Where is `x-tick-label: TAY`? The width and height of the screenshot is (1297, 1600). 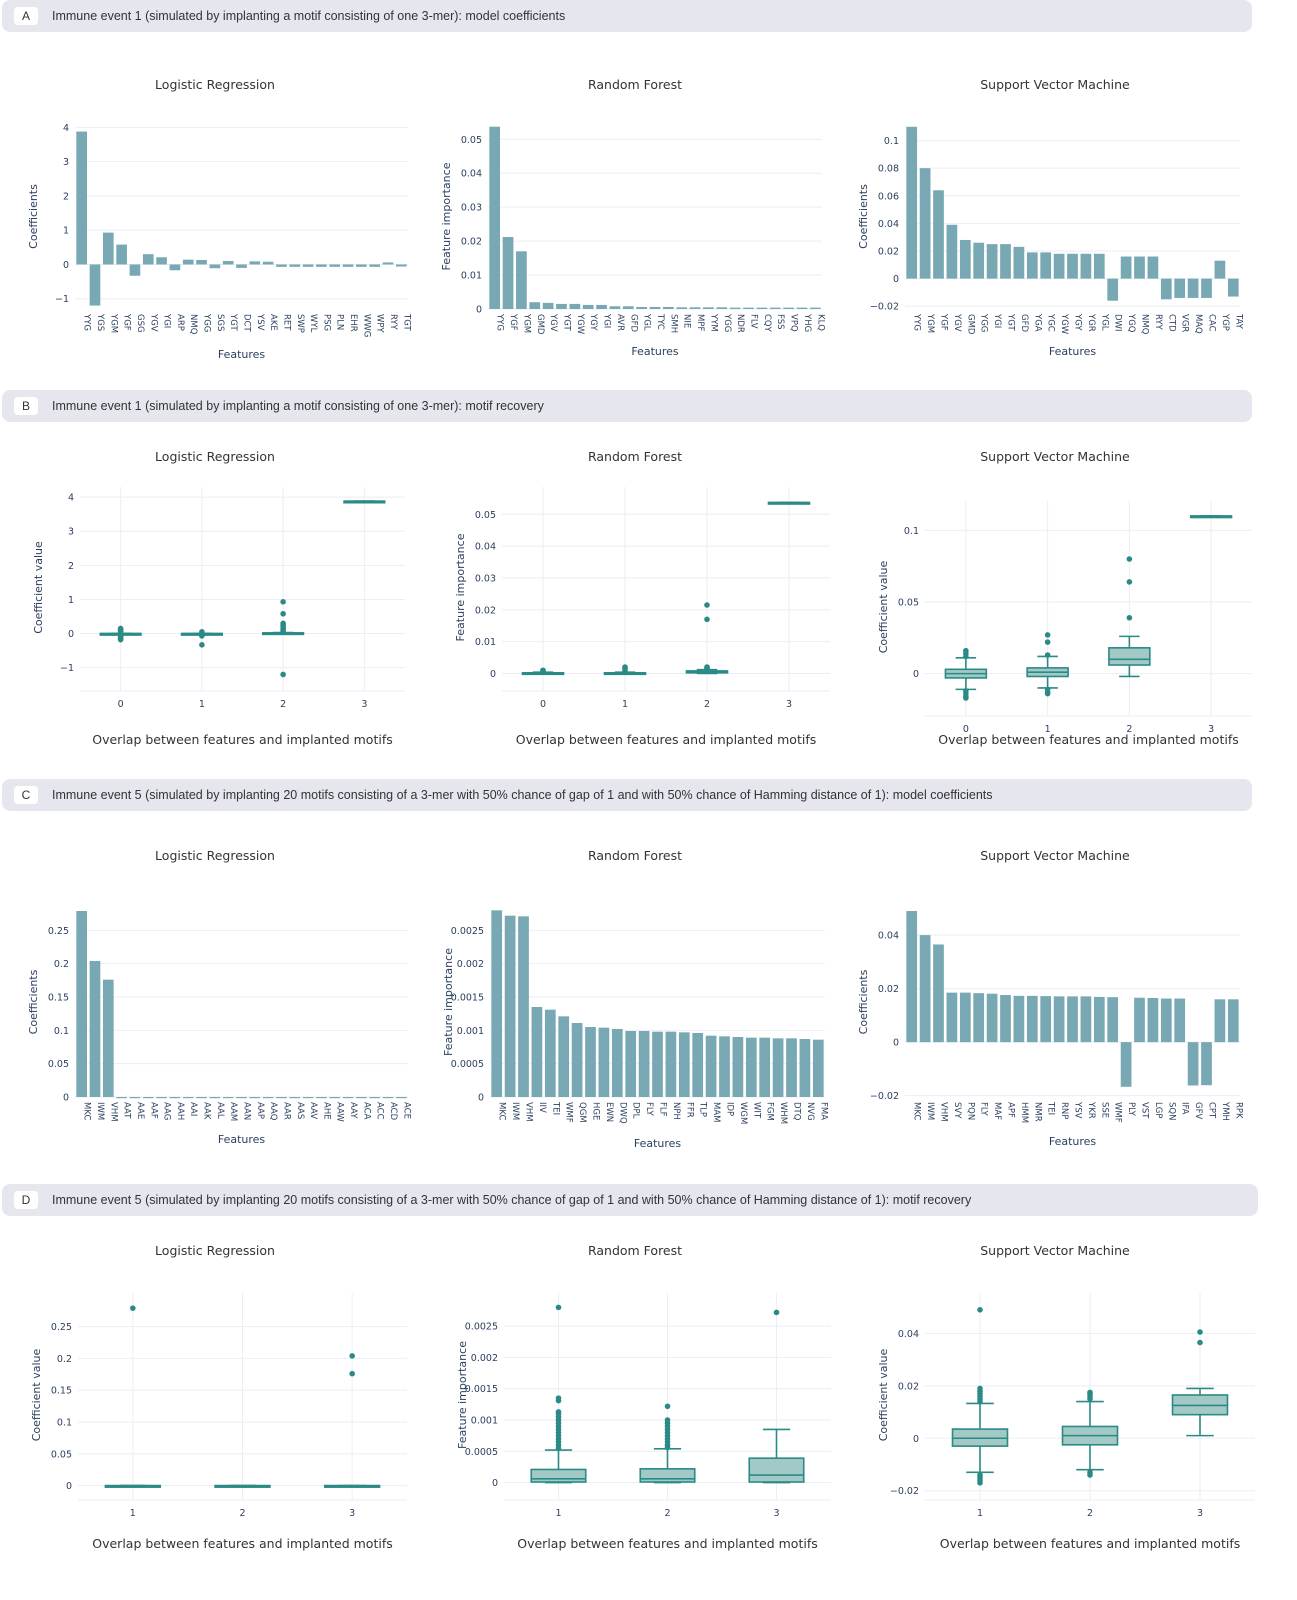 x-tick-label: TAY is located at coordinates (1238, 321).